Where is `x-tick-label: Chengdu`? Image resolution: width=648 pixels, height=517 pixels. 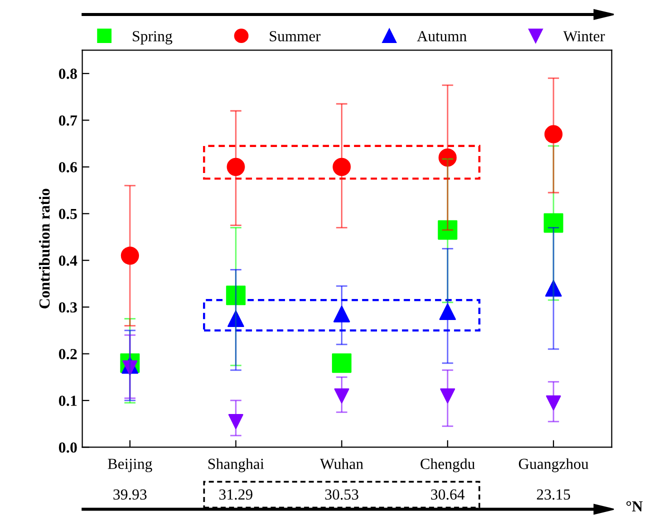 x-tick-label: Chengdu is located at coordinates (447, 465).